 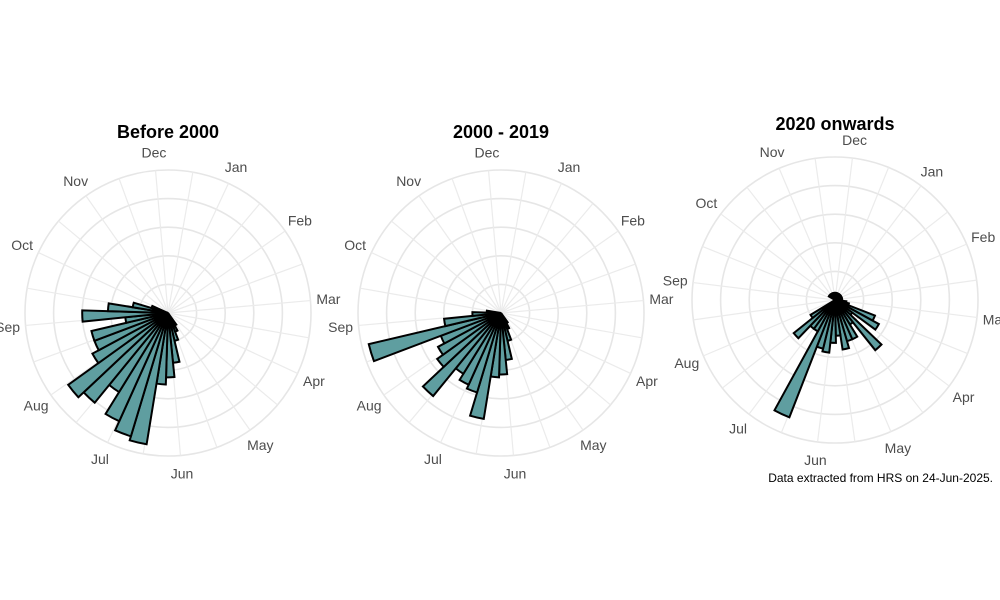 What do you see at coordinates (501, 132) in the screenshot?
I see `panel-title-2000-2019: 2000 - 2019` at bounding box center [501, 132].